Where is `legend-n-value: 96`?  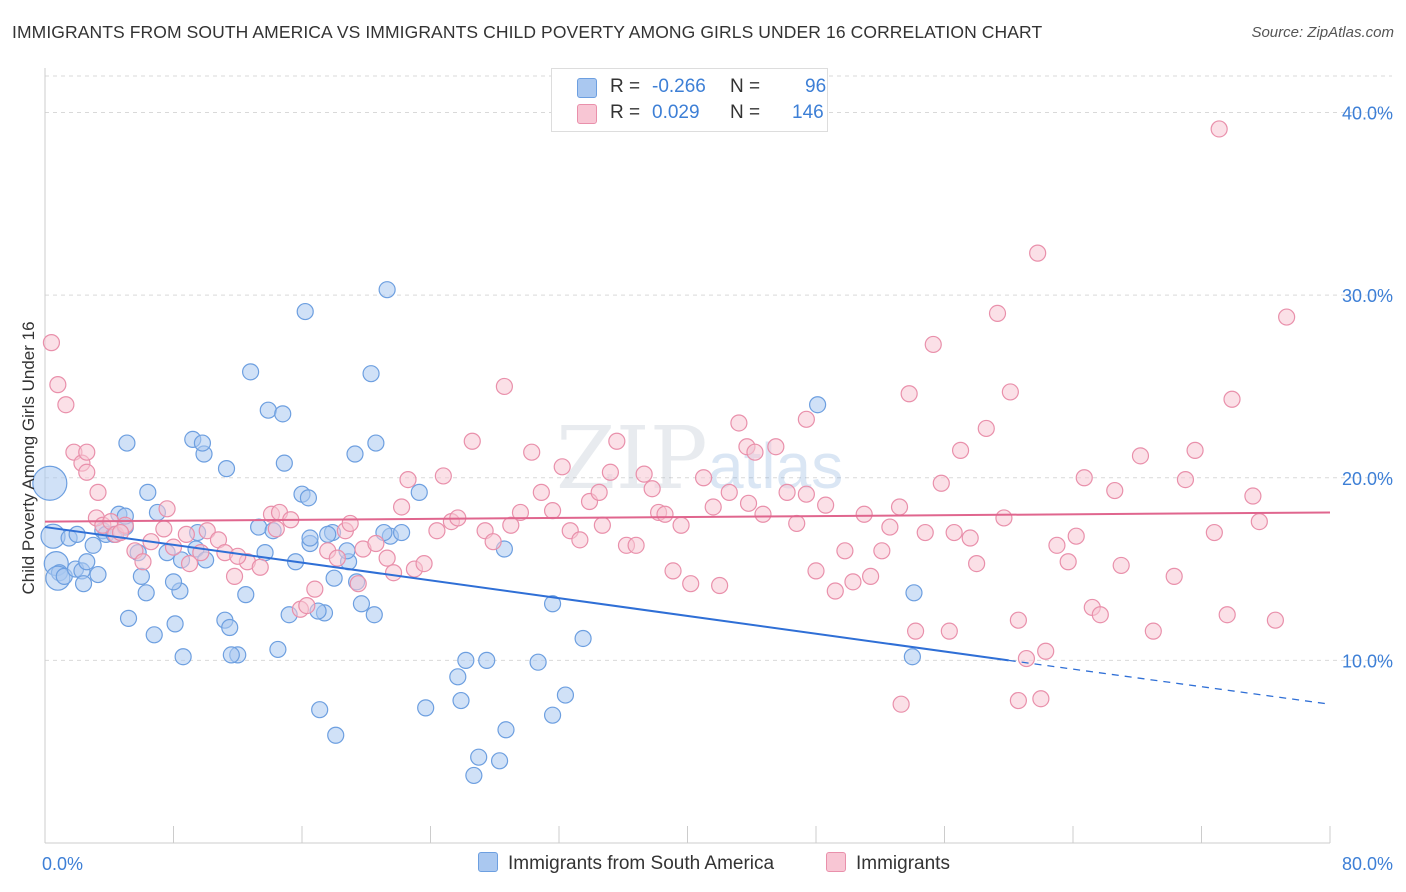
legend-n-value: 96 is located at coordinates (816, 86).